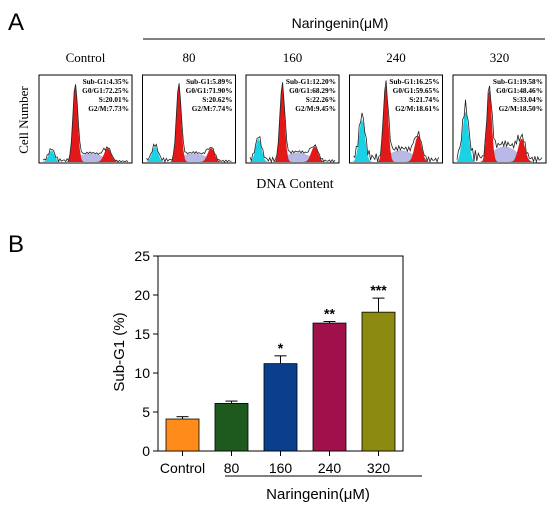 The image size is (550, 513). What do you see at coordinates (114, 99) in the screenshot?
I see `histogram-stat: S:20.01%` at bounding box center [114, 99].